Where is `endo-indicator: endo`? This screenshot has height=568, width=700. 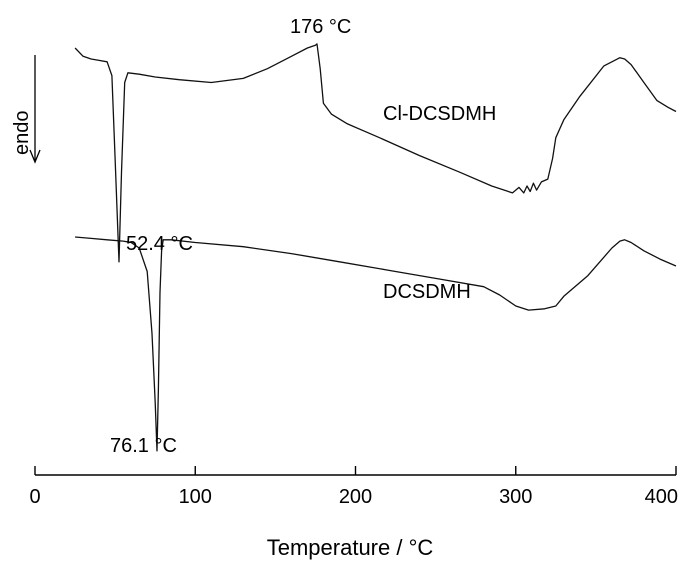
endo-indicator: endo is located at coordinates (26, 109).